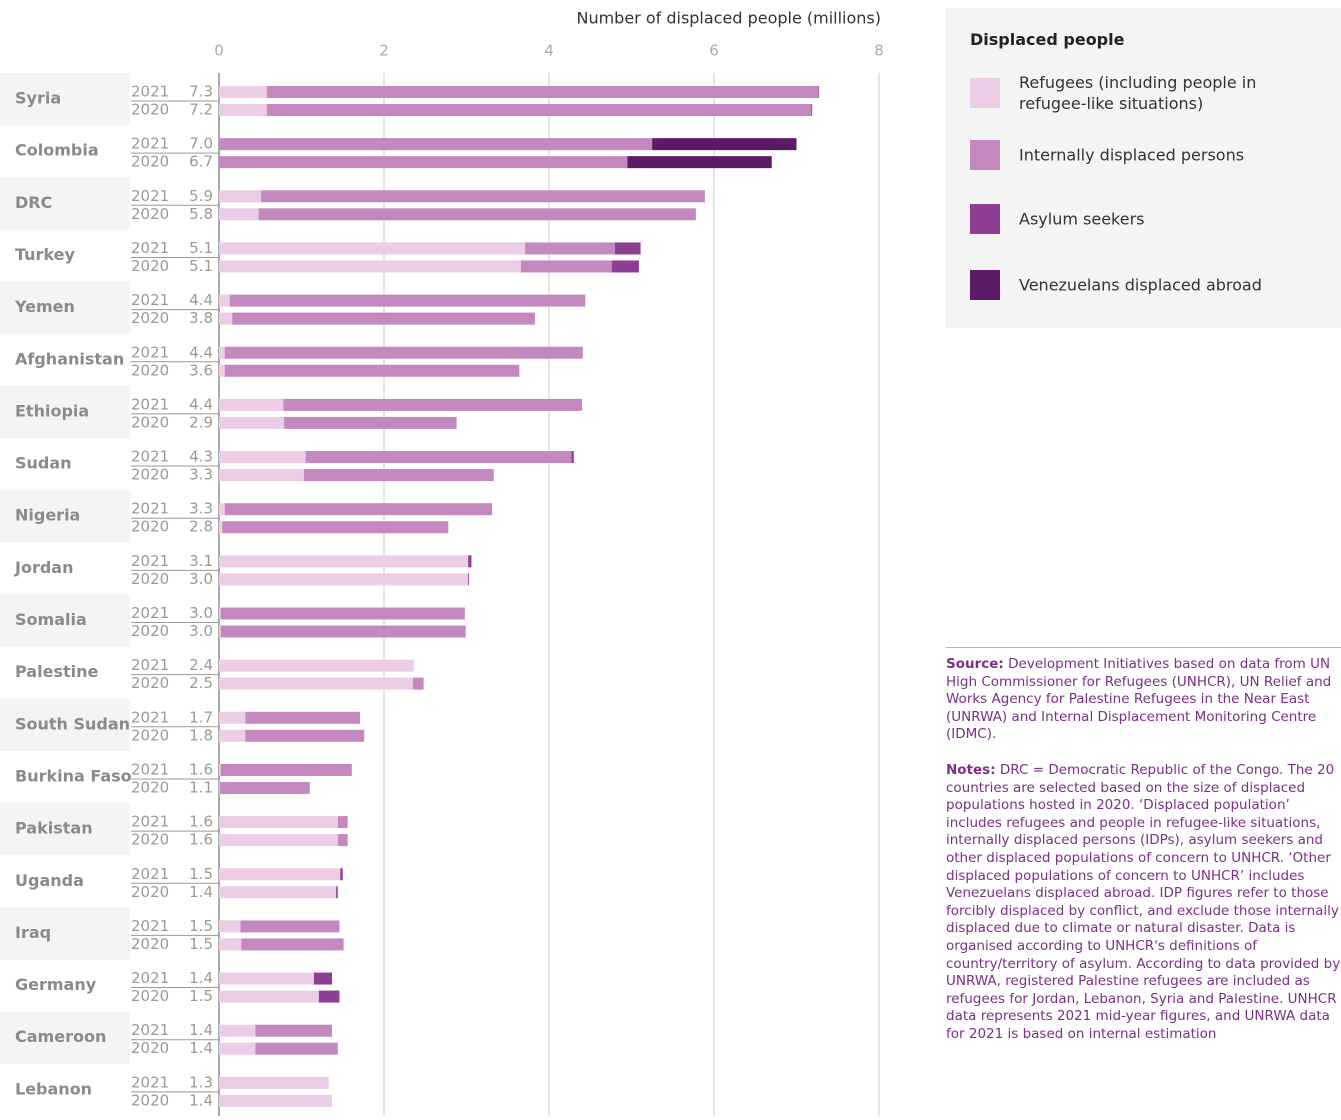 Image resolution: width=1341 pixels, height=1120 pixels. What do you see at coordinates (201, 717) in the screenshot?
I see `value-label: 1.7` at bounding box center [201, 717].